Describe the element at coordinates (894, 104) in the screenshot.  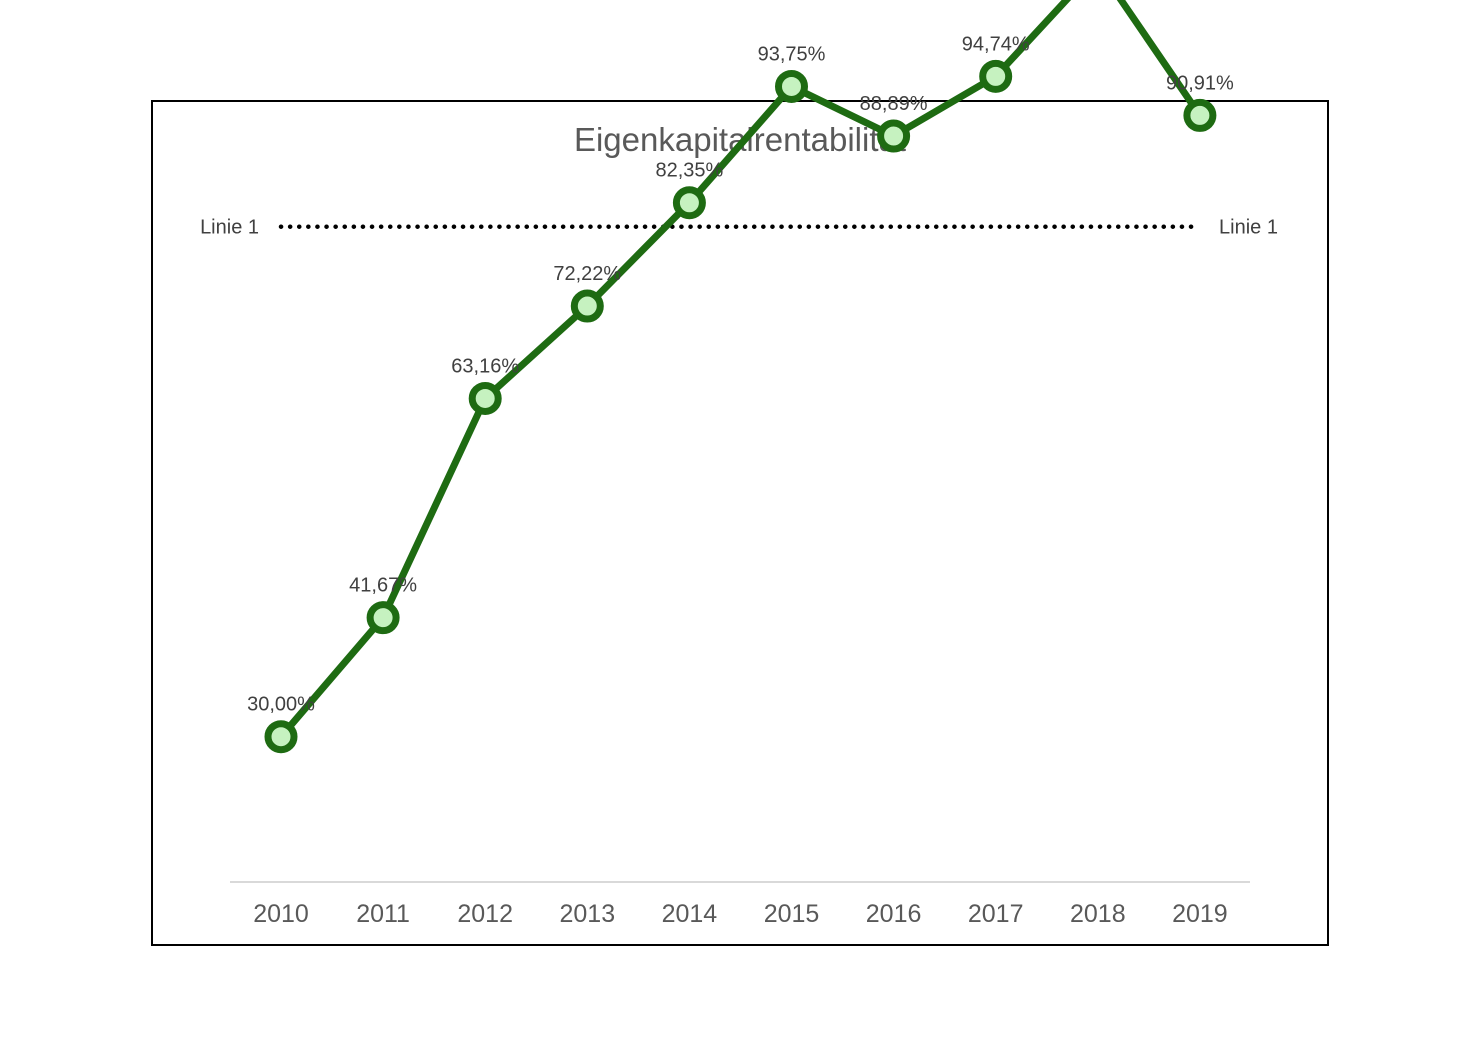
I see `data-label: 88,89%` at that location.